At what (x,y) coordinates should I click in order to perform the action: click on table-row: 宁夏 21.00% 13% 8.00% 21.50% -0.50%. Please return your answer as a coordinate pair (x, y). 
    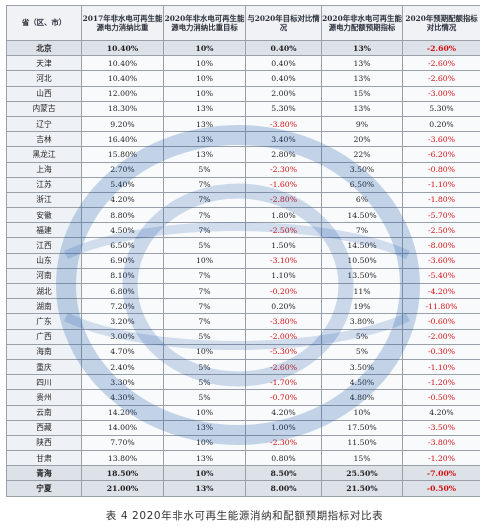
    Looking at the image, I should click on (243, 488).